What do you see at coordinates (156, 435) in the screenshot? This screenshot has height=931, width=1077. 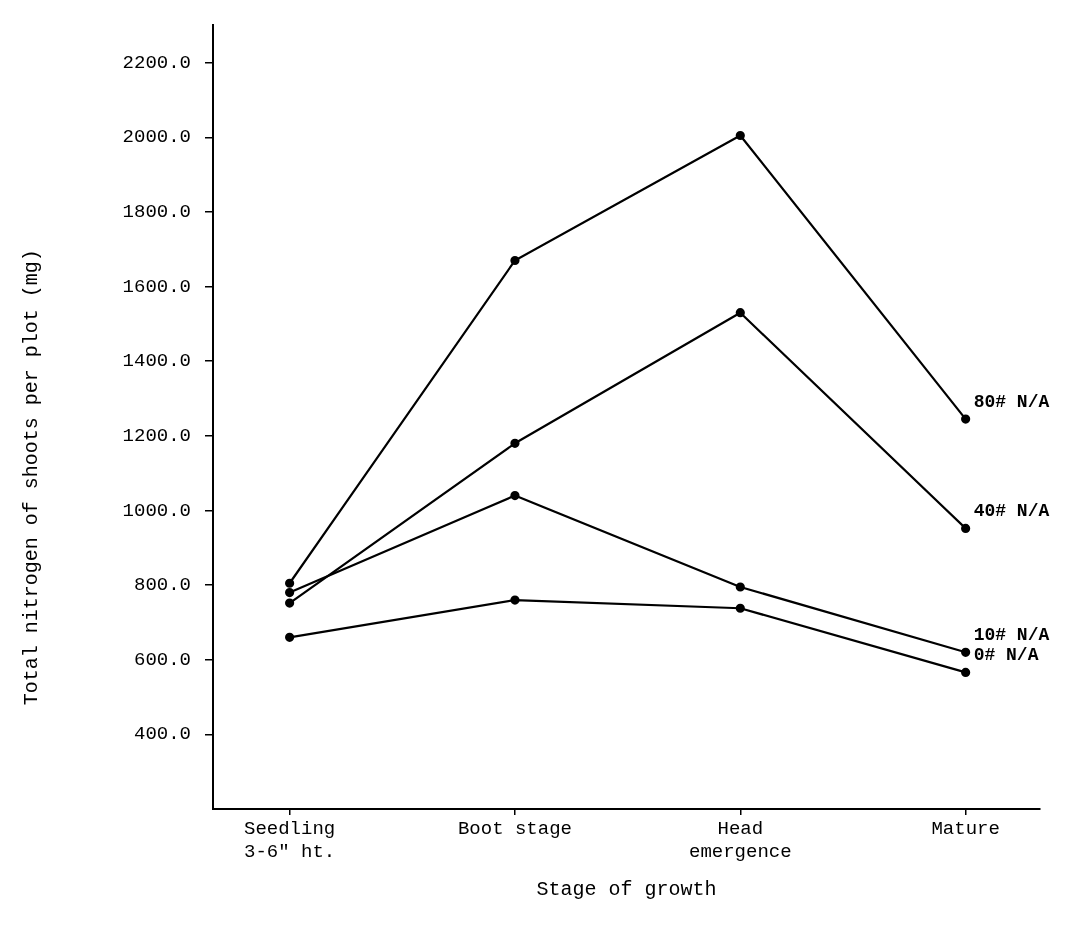 I see `y-tick-label: 1200.0` at bounding box center [156, 435].